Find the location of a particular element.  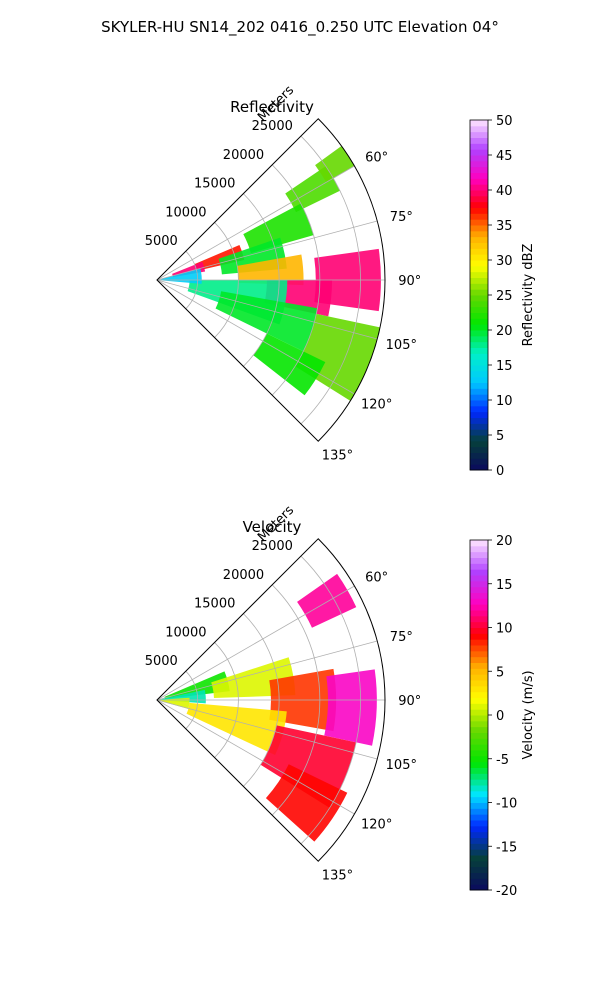

sector-frame is located at coordinates (271, 700).